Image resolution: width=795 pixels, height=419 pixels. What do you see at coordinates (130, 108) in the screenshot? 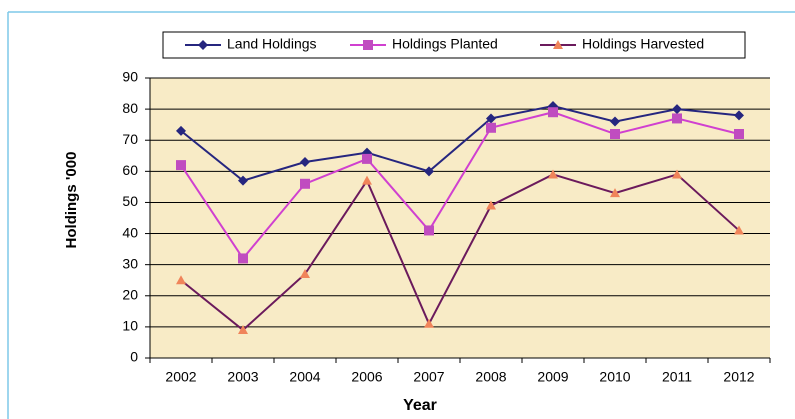
I see `y-tick-label: 80` at bounding box center [130, 108].